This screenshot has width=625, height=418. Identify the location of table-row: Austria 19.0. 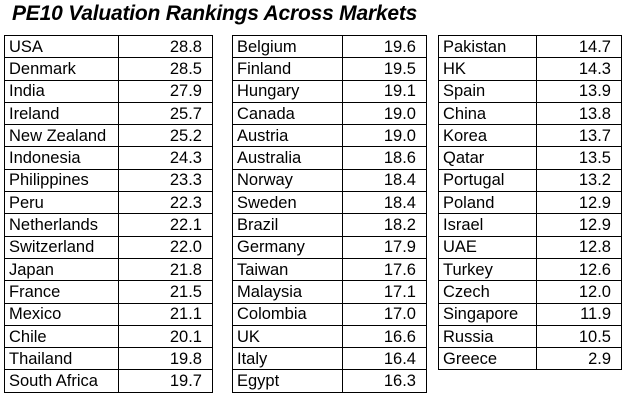
(329, 136).